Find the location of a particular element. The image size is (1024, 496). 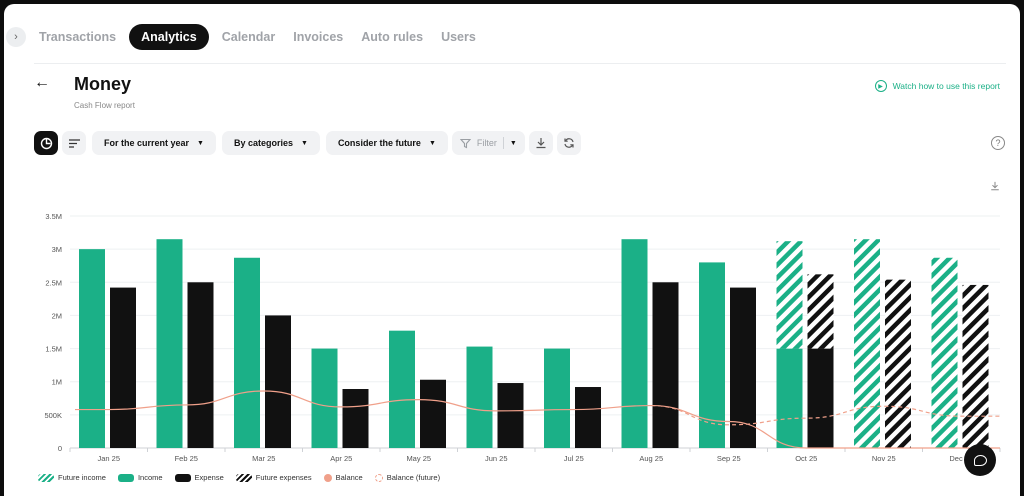

funnel-icon is located at coordinates (465, 143).